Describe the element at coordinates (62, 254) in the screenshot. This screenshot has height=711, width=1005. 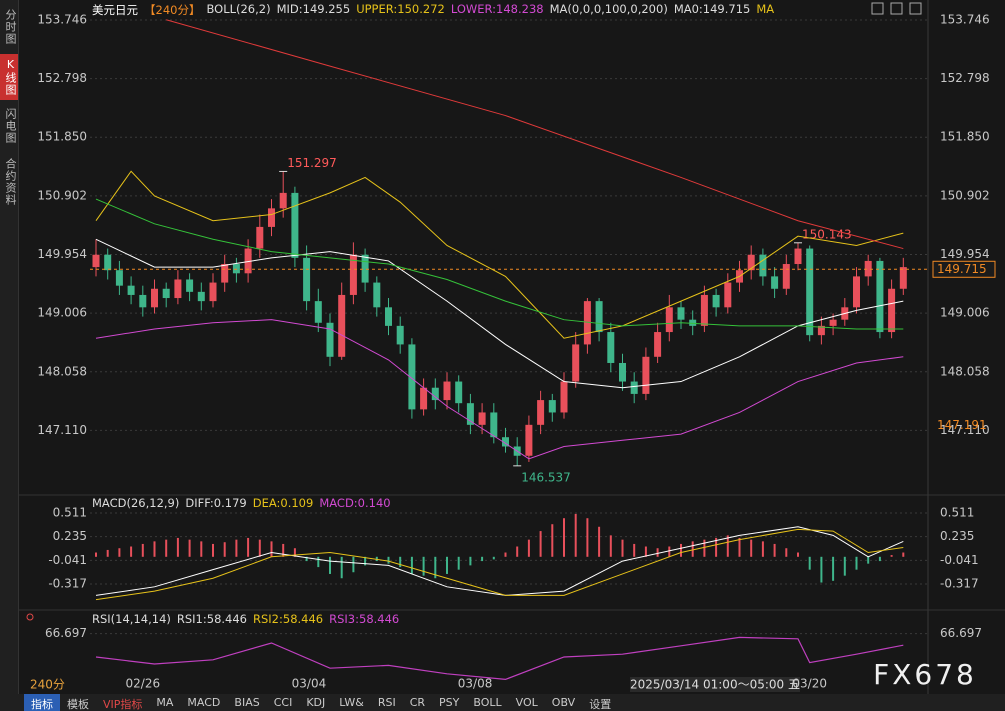
I see `y-tick-label: 149.954` at that location.